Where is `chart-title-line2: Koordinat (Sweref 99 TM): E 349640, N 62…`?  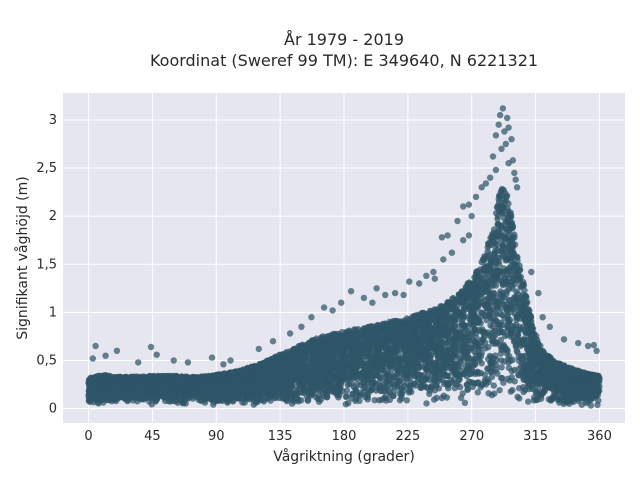 chart-title-line2: Koordinat (Sweref 99 TM): E 349640, N 62… is located at coordinates (344, 60).